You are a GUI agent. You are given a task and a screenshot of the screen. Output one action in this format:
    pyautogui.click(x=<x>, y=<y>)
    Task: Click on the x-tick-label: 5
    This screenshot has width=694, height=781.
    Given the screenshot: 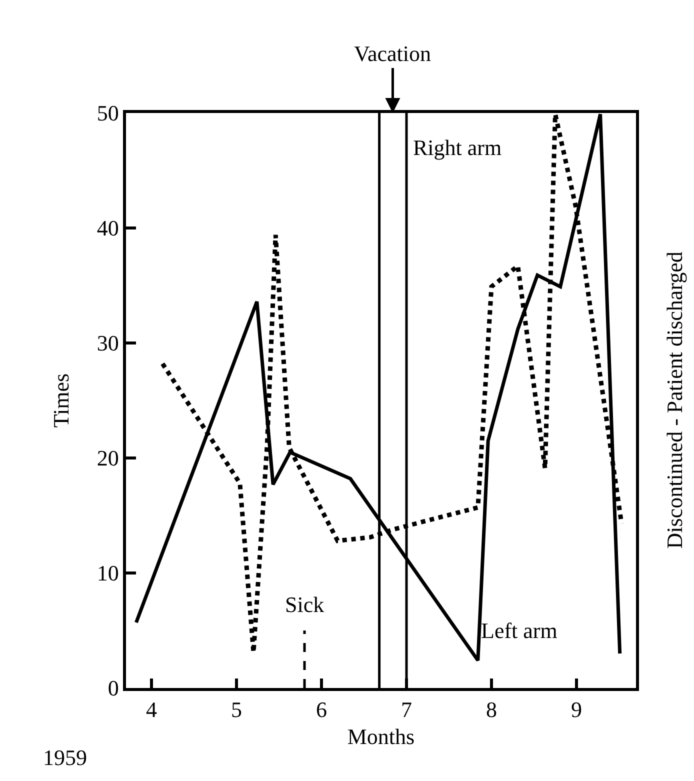 What is the action you would take?
    pyautogui.click(x=236, y=709)
    